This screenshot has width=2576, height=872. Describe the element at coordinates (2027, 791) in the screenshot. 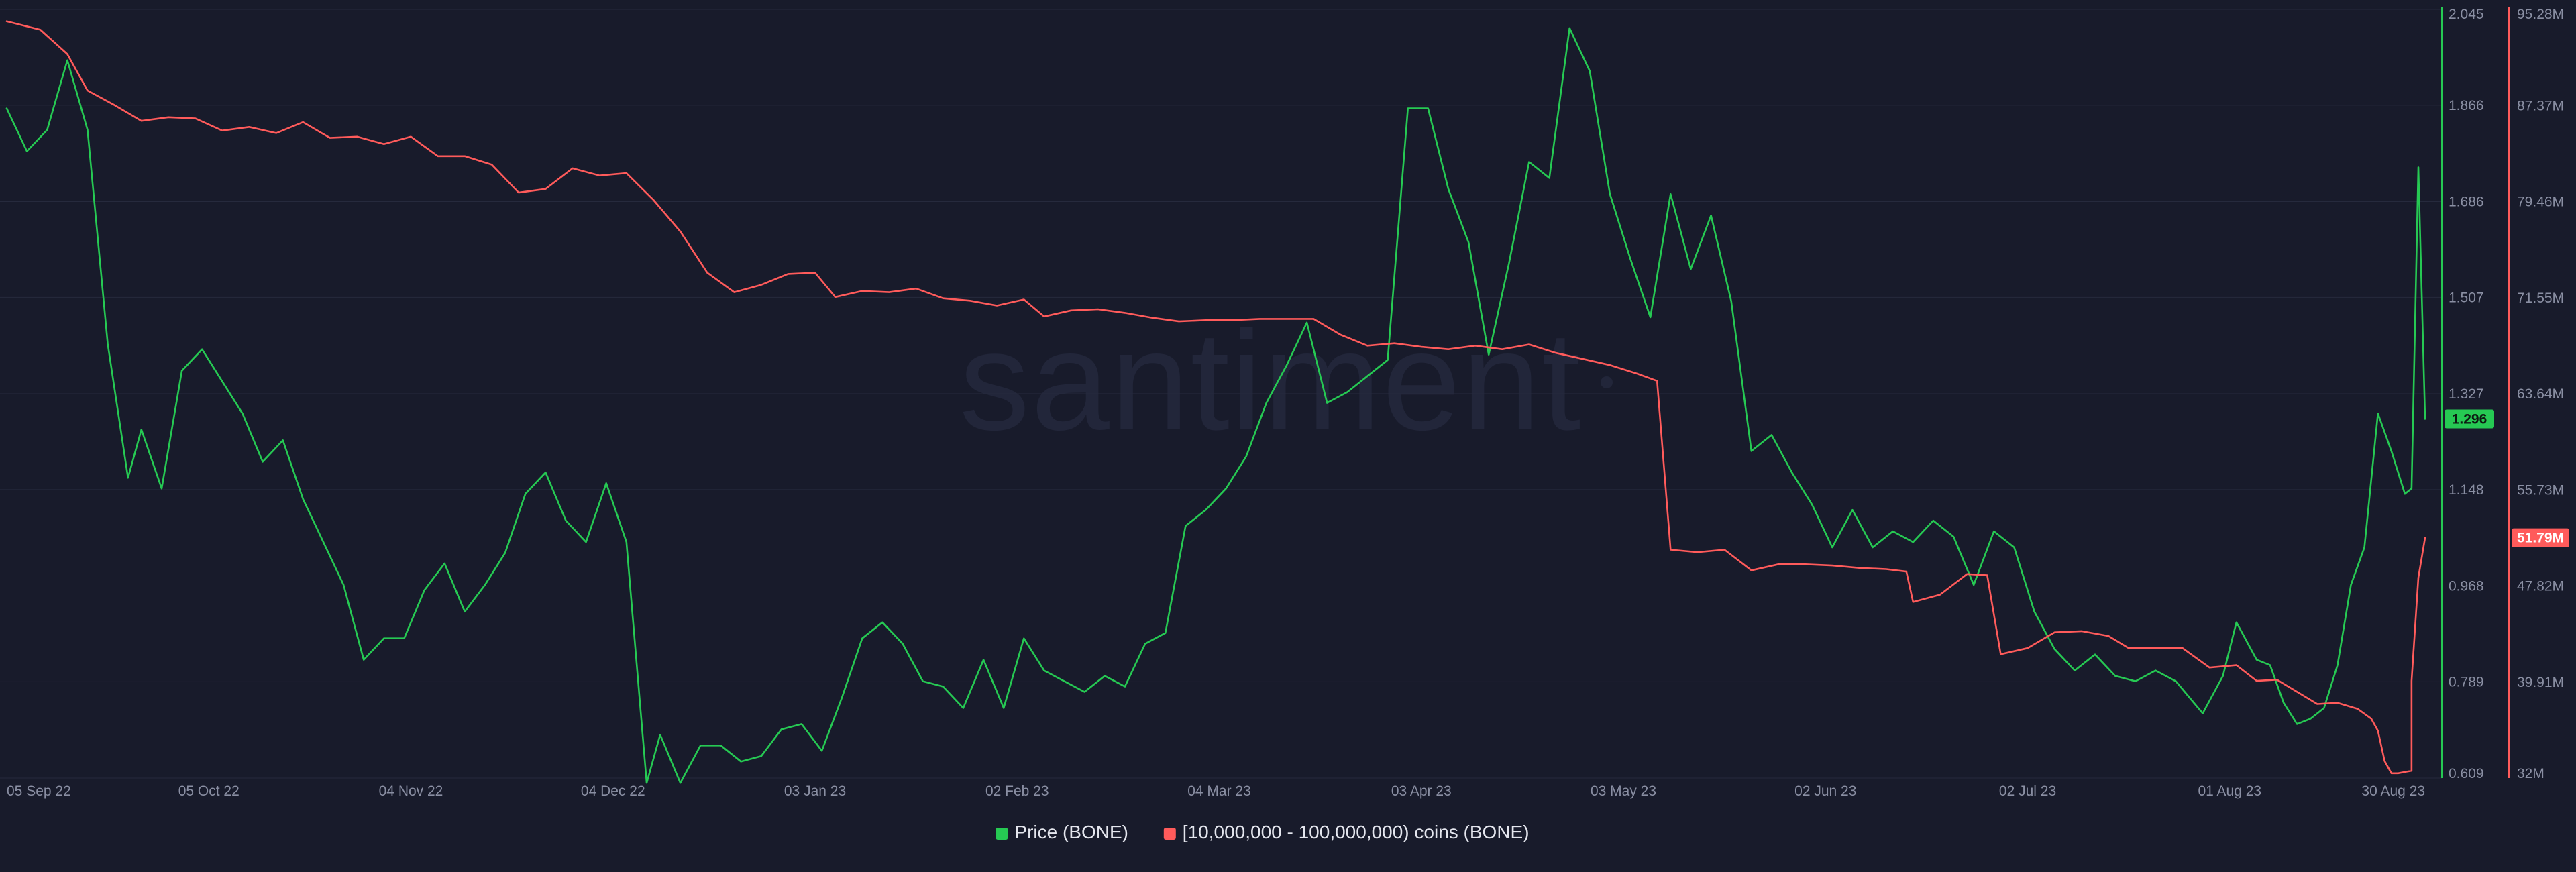

I see `x-tick-label: 02 Jul 23` at that location.